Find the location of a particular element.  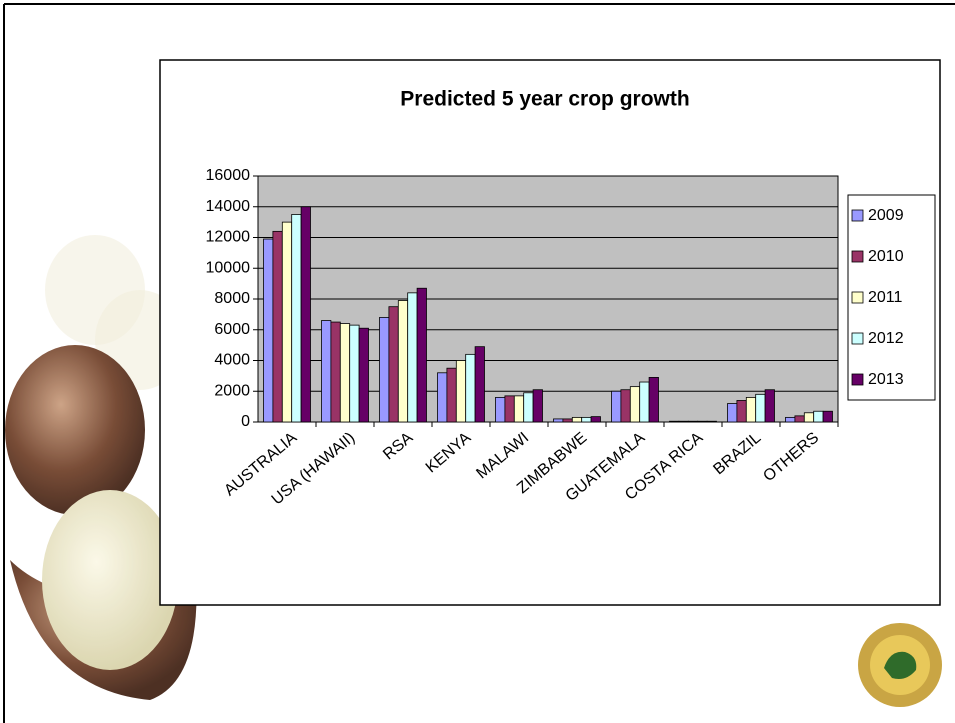

decoration is located at coordinates (101, 467).